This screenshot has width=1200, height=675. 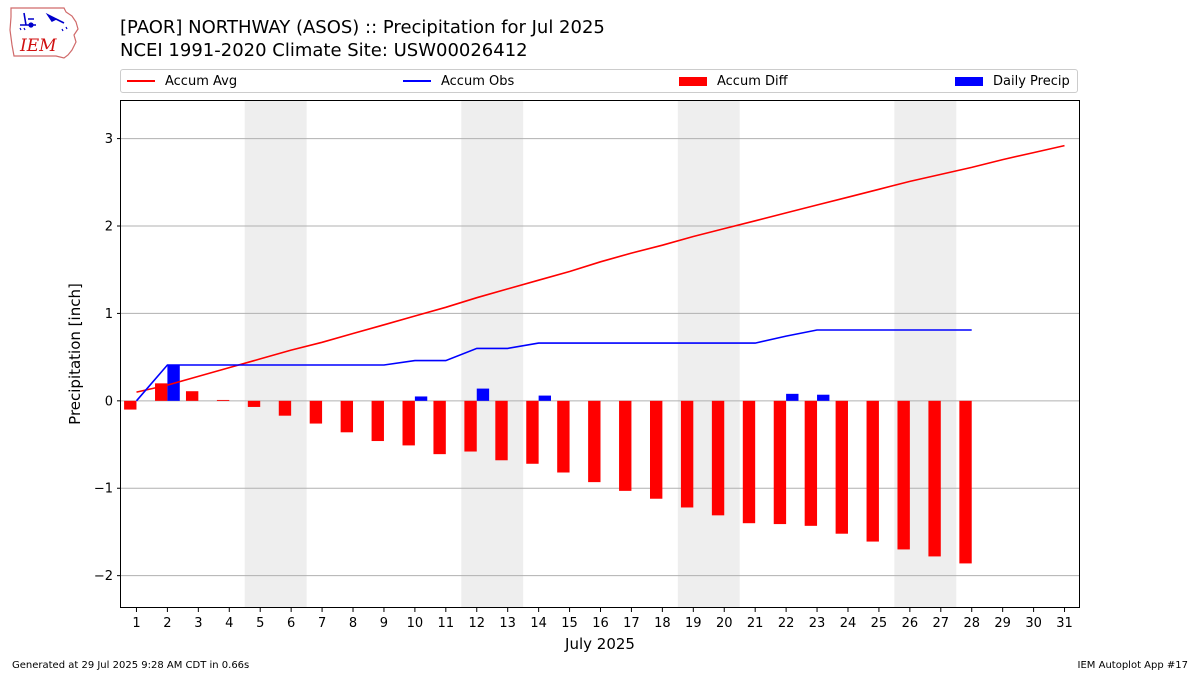 What do you see at coordinates (969, 81) in the screenshot?
I see `legend-swatch-daily-precip` at bounding box center [969, 81].